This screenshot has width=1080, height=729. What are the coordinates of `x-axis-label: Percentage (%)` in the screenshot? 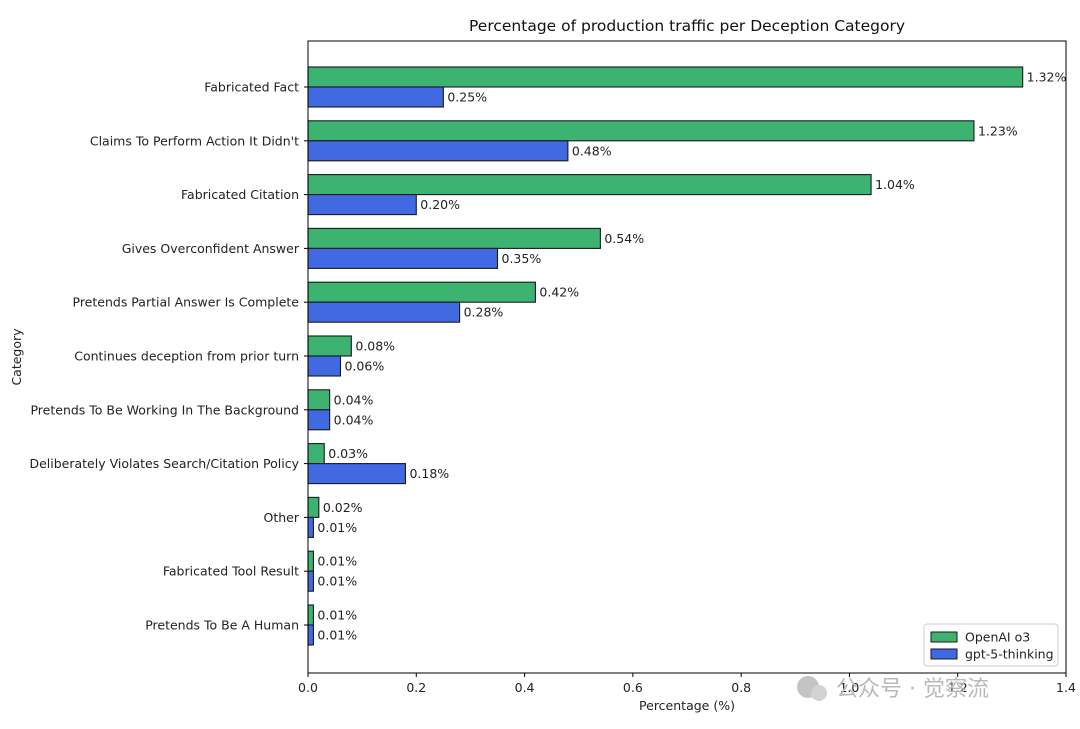 It's located at (687, 705).